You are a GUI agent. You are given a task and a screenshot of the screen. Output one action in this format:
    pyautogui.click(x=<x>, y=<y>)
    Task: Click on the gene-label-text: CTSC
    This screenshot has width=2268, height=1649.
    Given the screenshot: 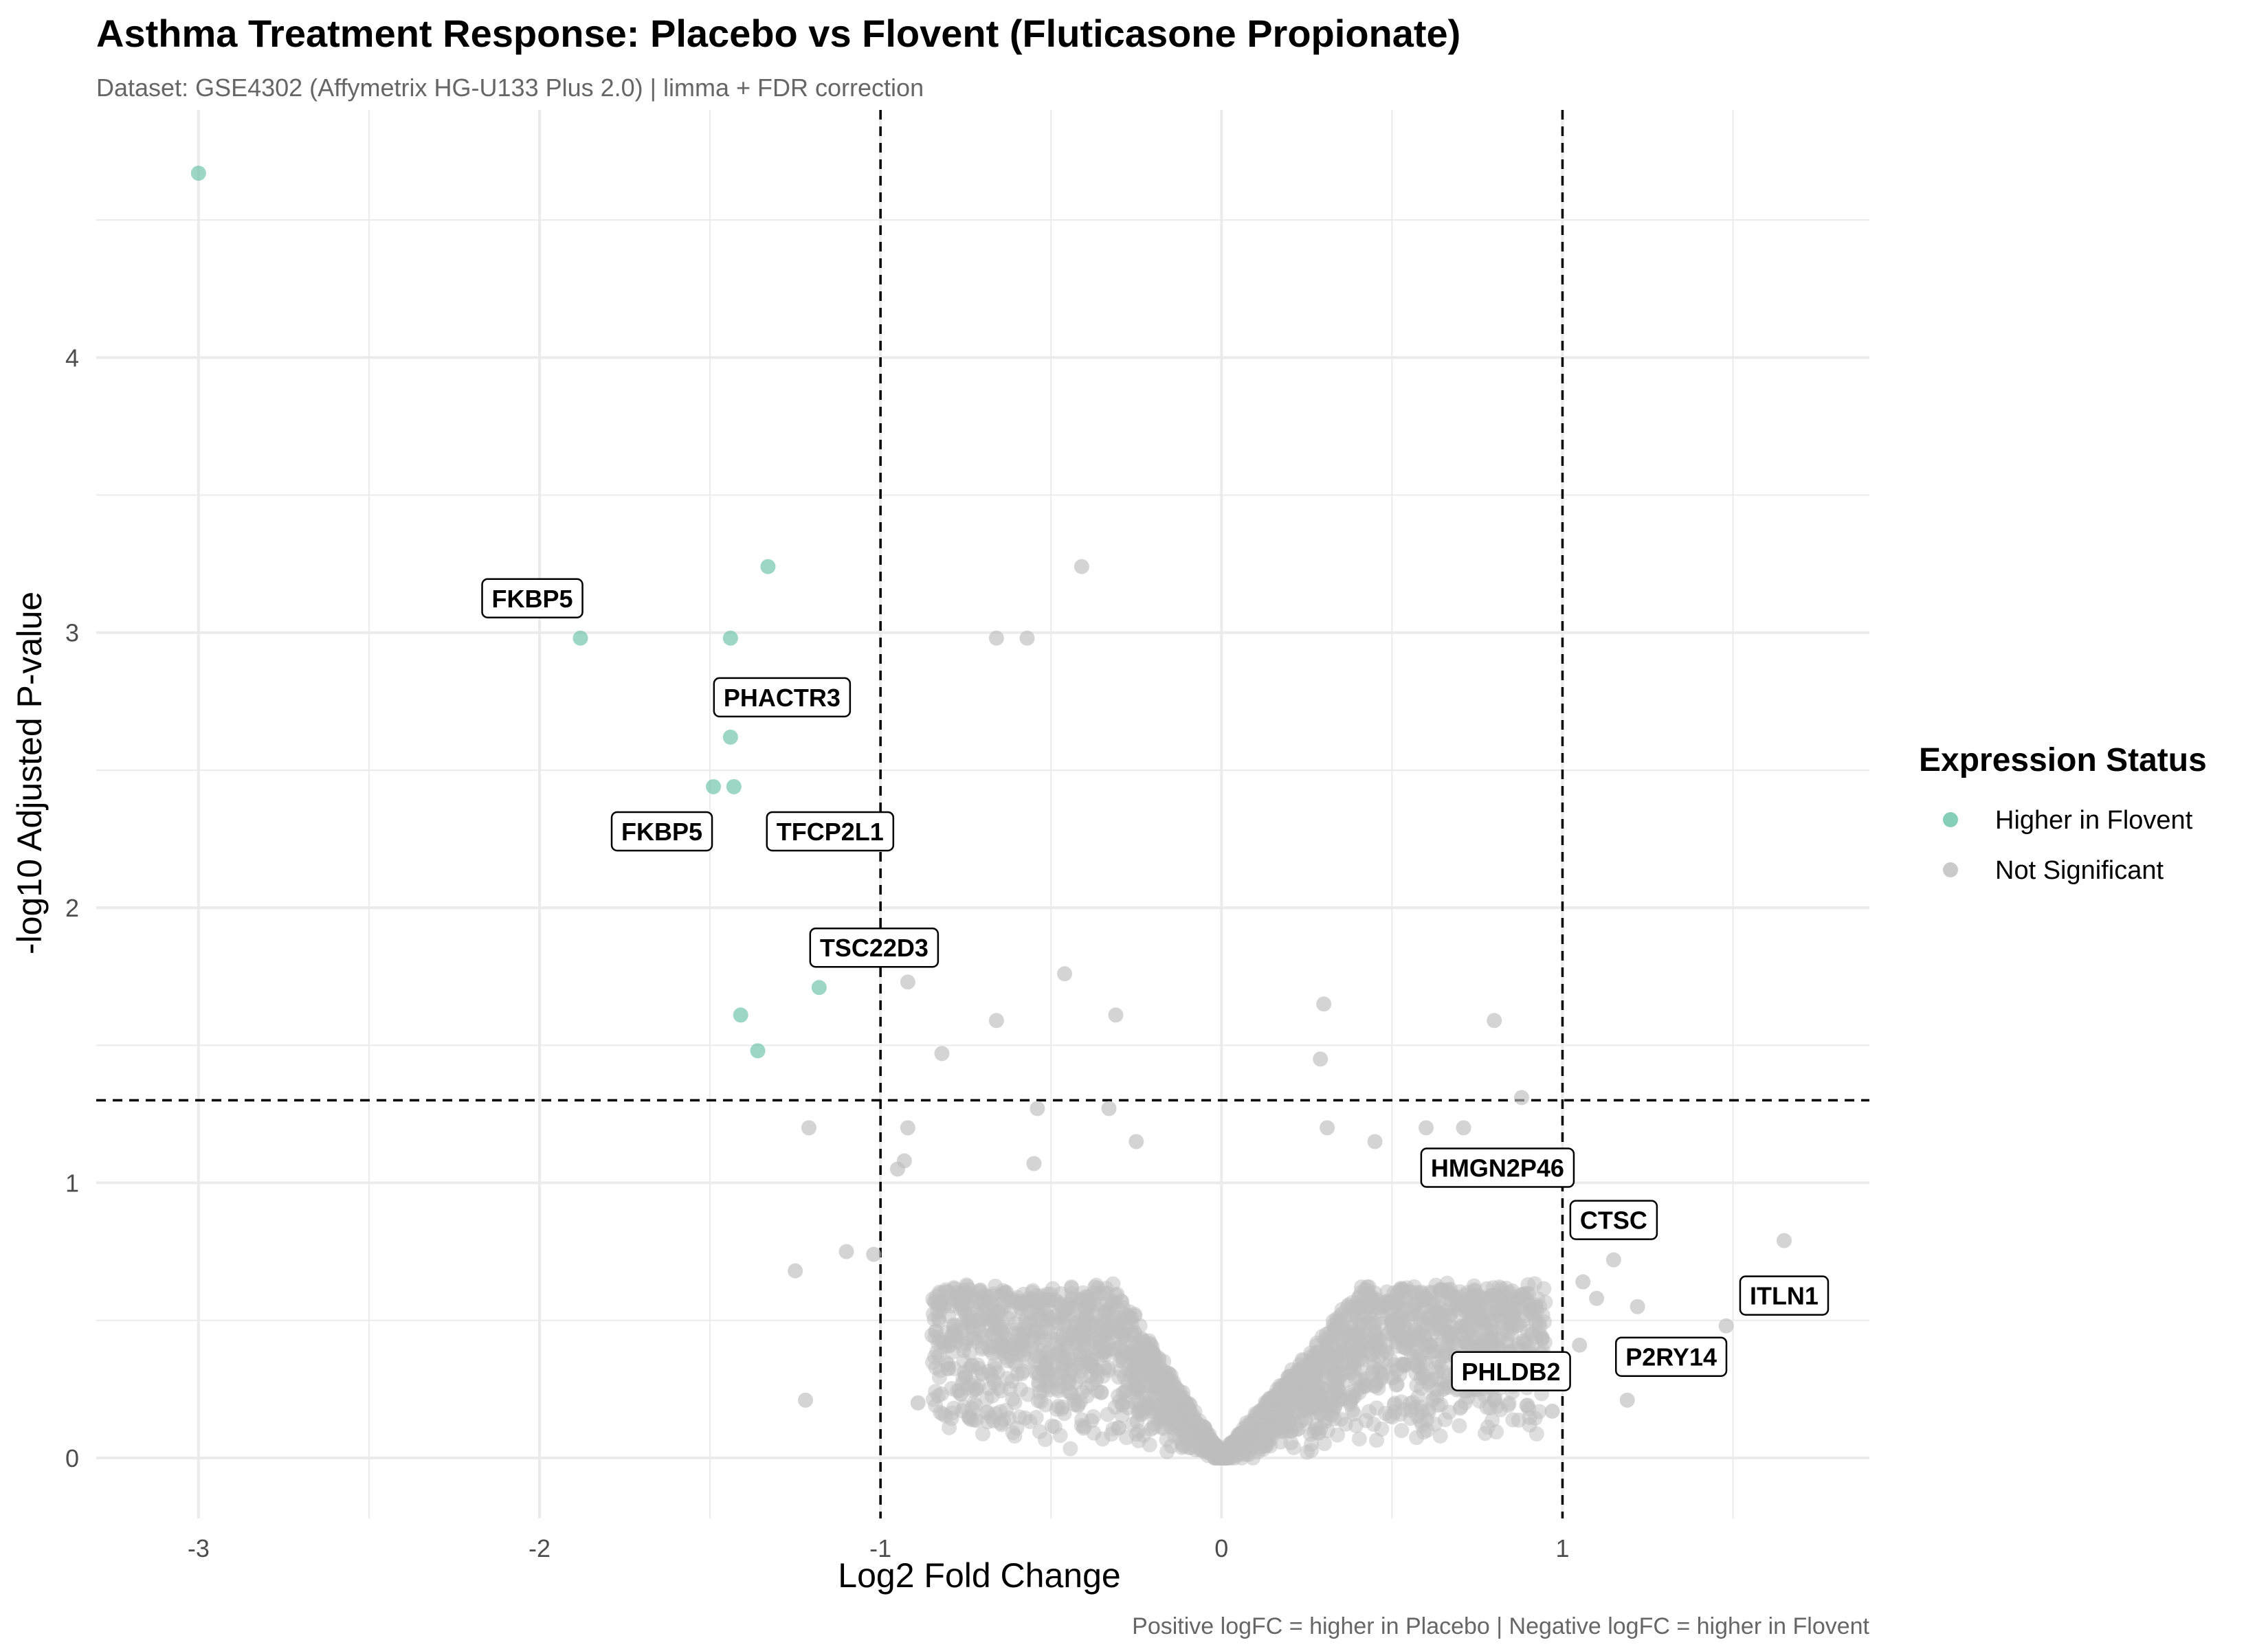 What is the action you would take?
    pyautogui.click(x=1613, y=1221)
    